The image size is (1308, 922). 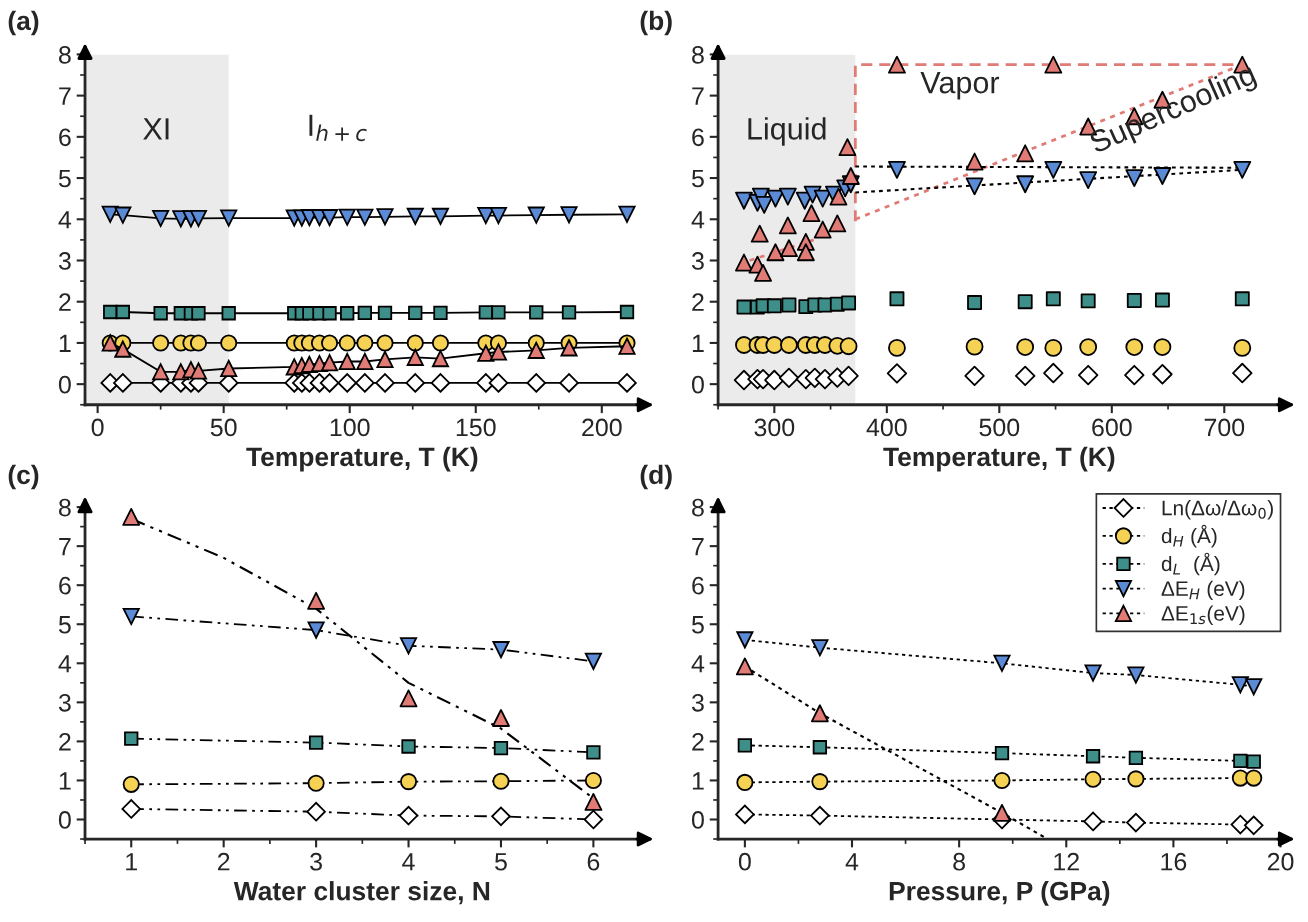 I want to click on x-tick-label: 3, so click(x=316, y=861).